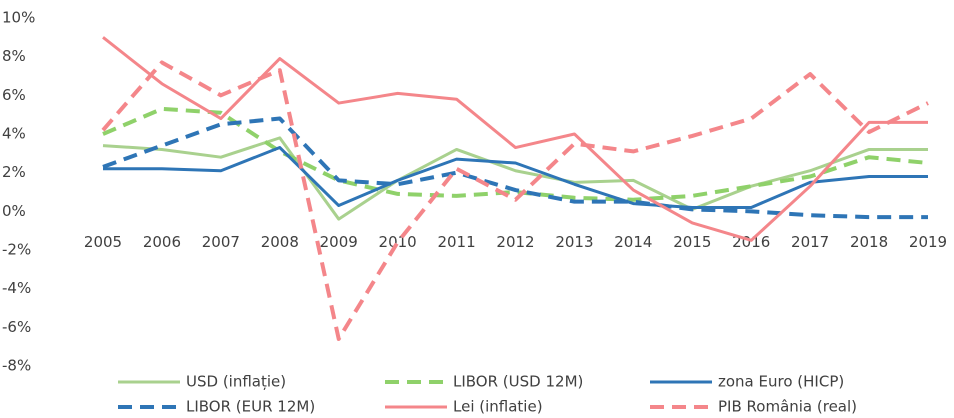 The width and height of the screenshot is (954, 418). Describe the element at coordinates (869, 242) in the screenshot. I see `x-tick-label: 2018` at that location.